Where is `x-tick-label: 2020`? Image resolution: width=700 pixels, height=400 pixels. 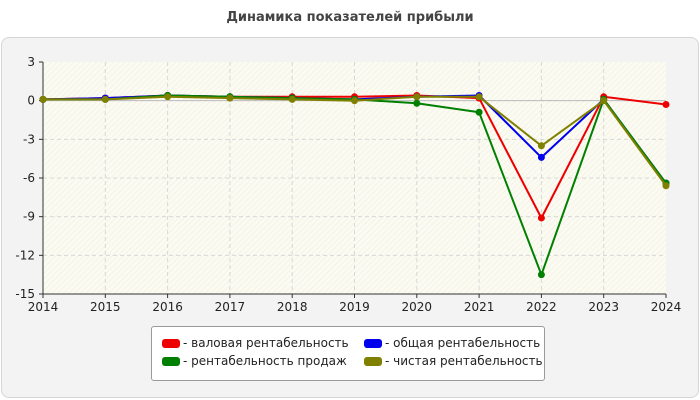 x-tick-label: 2020 is located at coordinates (417, 307).